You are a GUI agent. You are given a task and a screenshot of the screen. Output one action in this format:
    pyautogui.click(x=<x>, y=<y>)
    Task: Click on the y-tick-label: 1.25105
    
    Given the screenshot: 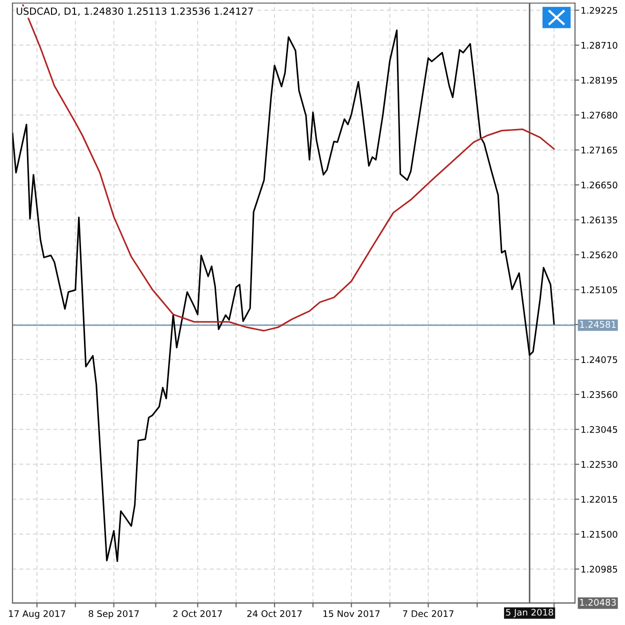 What is the action you would take?
    pyautogui.click(x=600, y=290)
    